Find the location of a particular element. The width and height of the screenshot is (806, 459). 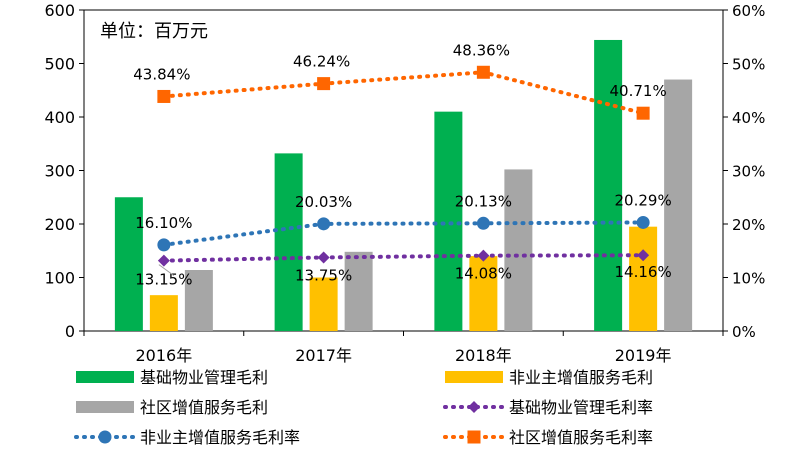

right-tick-label: 0% is located at coordinates (744, 332).